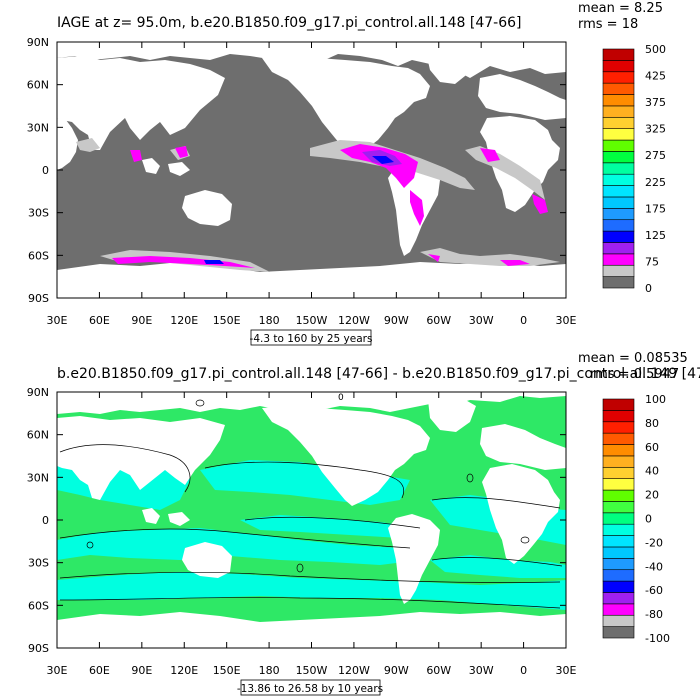  What do you see at coordinates (655, 155) in the screenshot?
I see `colorbar-label: 275` at bounding box center [655, 155].